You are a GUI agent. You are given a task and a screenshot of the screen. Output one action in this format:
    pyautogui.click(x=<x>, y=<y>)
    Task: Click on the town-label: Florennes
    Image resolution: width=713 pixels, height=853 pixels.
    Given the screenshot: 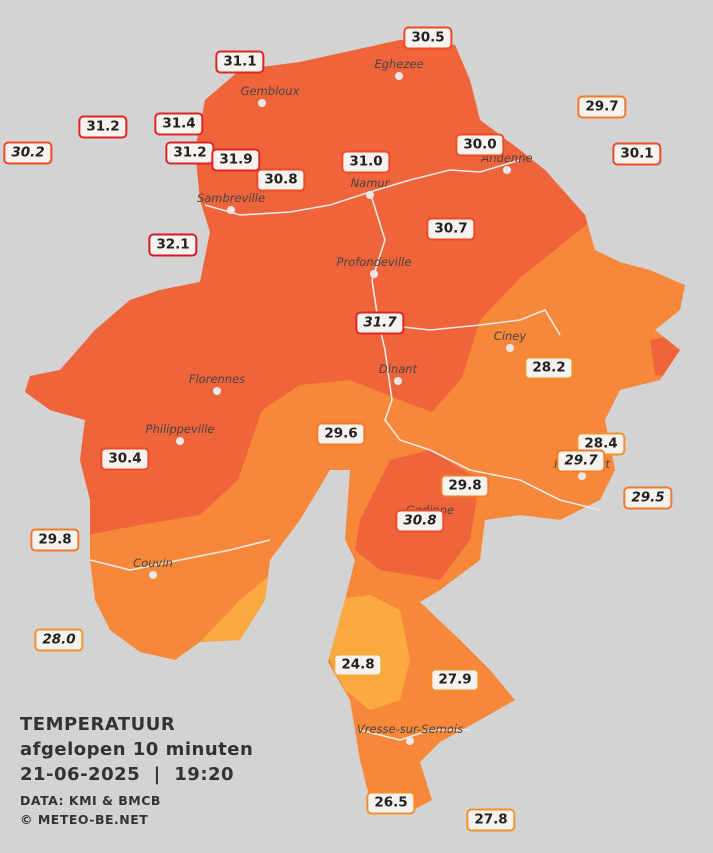 What is the action you would take?
    pyautogui.click(x=217, y=379)
    